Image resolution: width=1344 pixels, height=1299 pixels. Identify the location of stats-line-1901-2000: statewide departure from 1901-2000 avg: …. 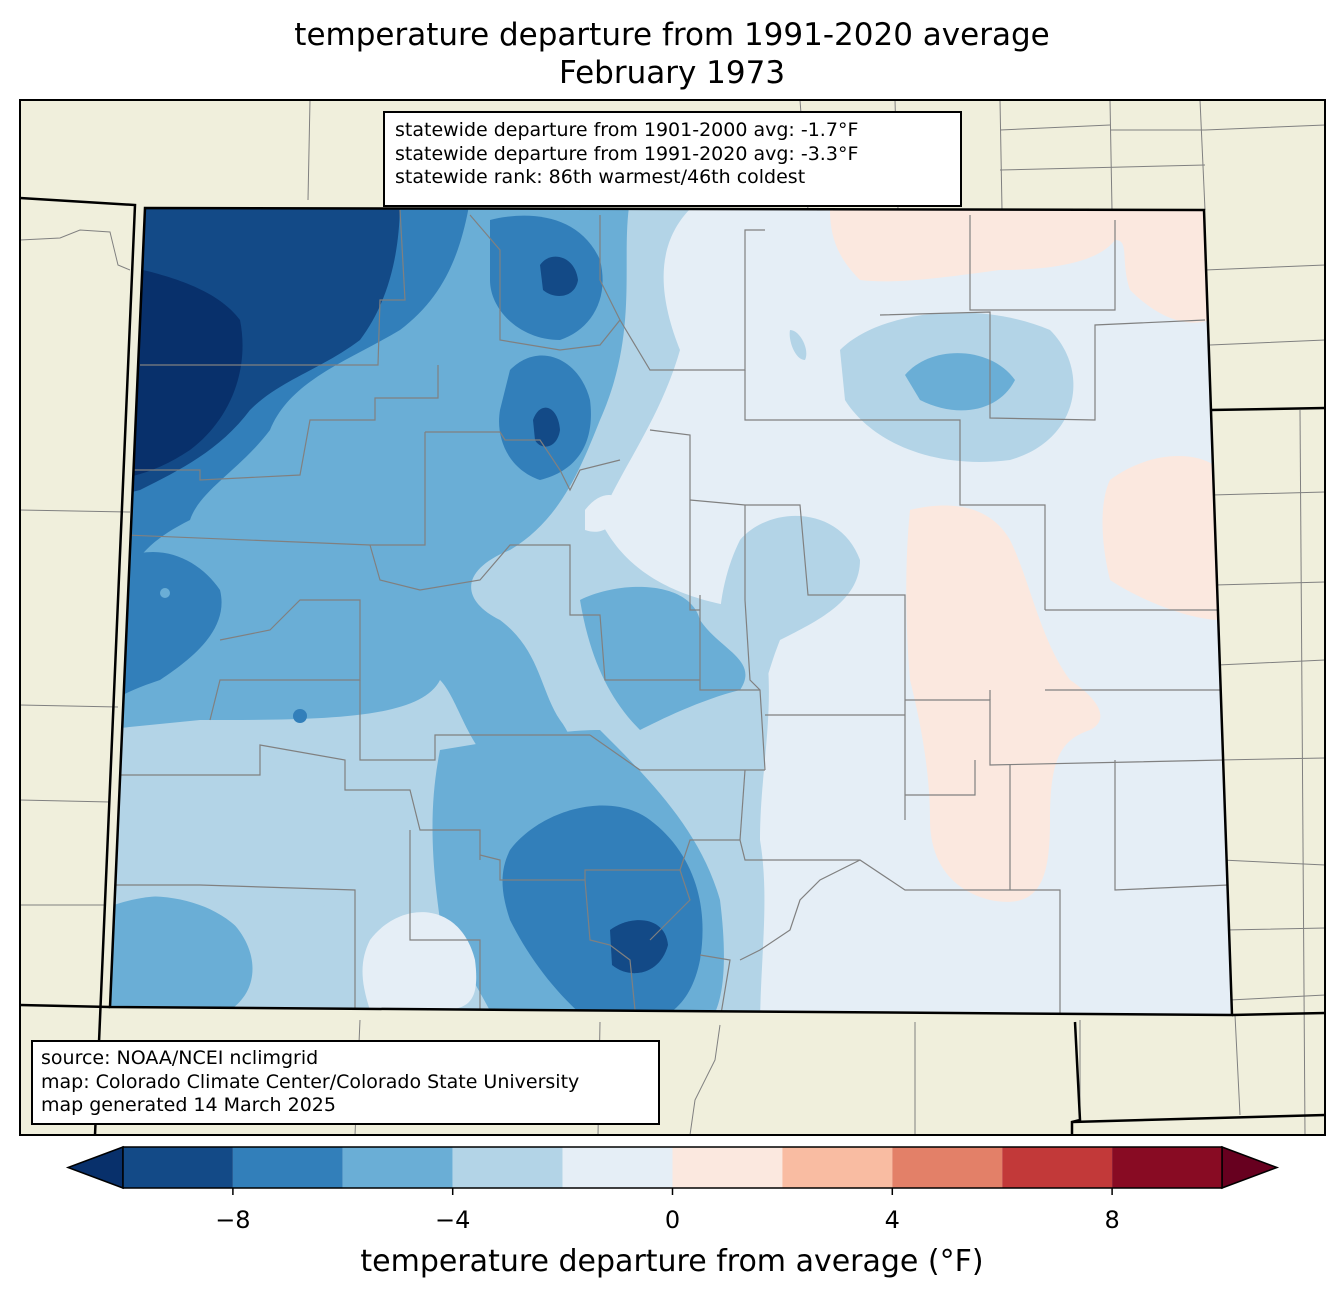
(627, 130).